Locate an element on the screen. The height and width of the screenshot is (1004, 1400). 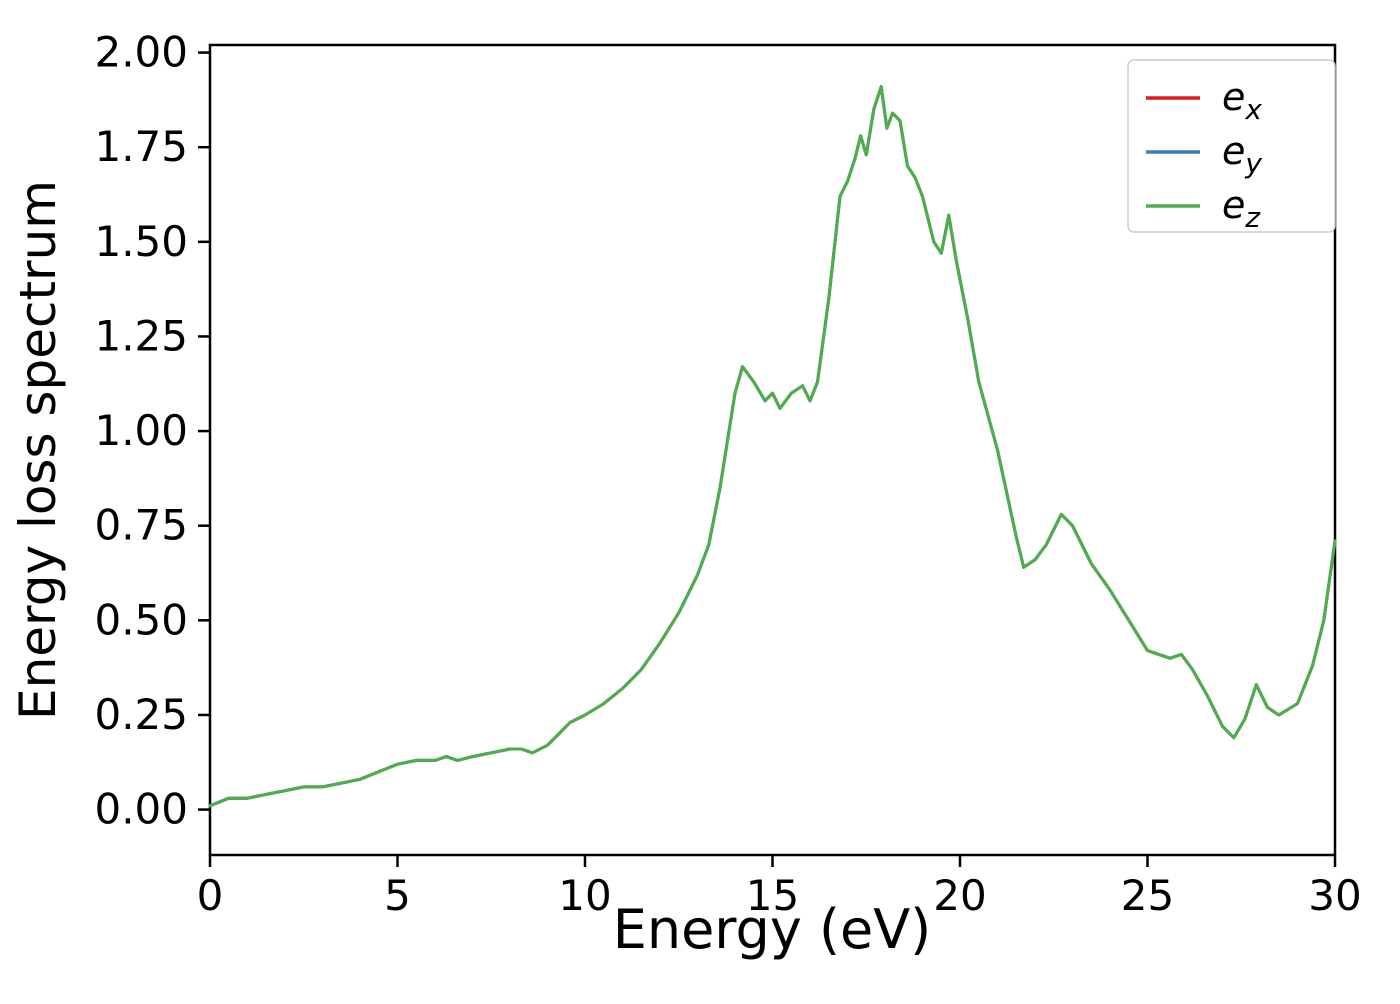
y-tick-label: 0.25 is located at coordinates (141, 714).